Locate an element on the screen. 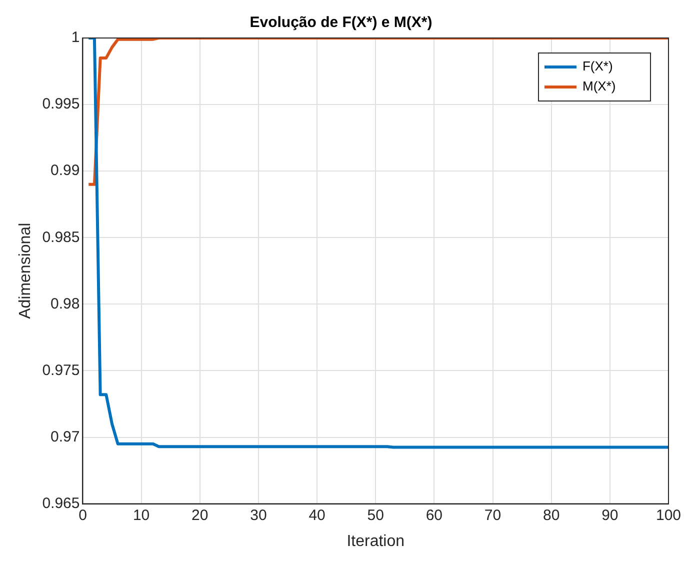 Image resolution: width=692 pixels, height=563 pixels. y-tick-label: 0.985 is located at coordinates (61, 237).